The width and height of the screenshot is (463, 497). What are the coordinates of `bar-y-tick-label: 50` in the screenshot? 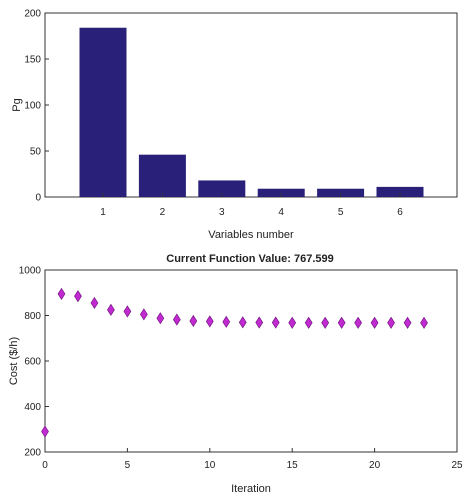 It's located at (36, 152).